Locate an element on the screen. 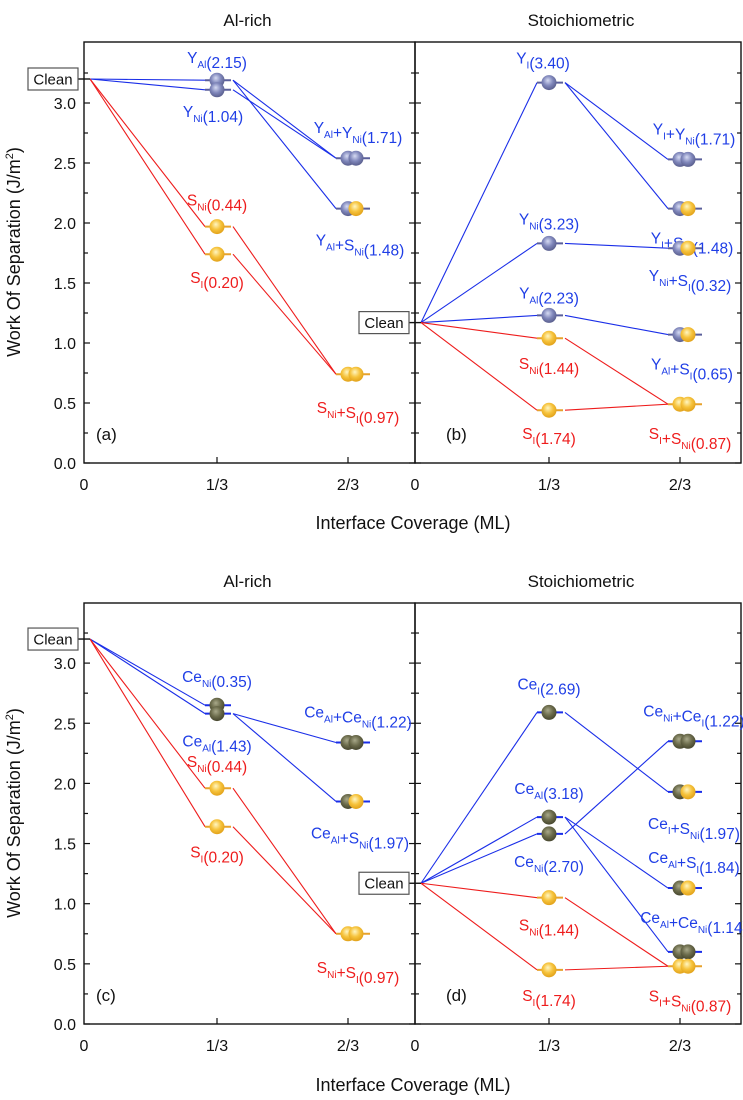 Image resolution: width=743 pixels, height=1100 pixels. node-label: SI+SNi(0.87) is located at coordinates (690, 1001).